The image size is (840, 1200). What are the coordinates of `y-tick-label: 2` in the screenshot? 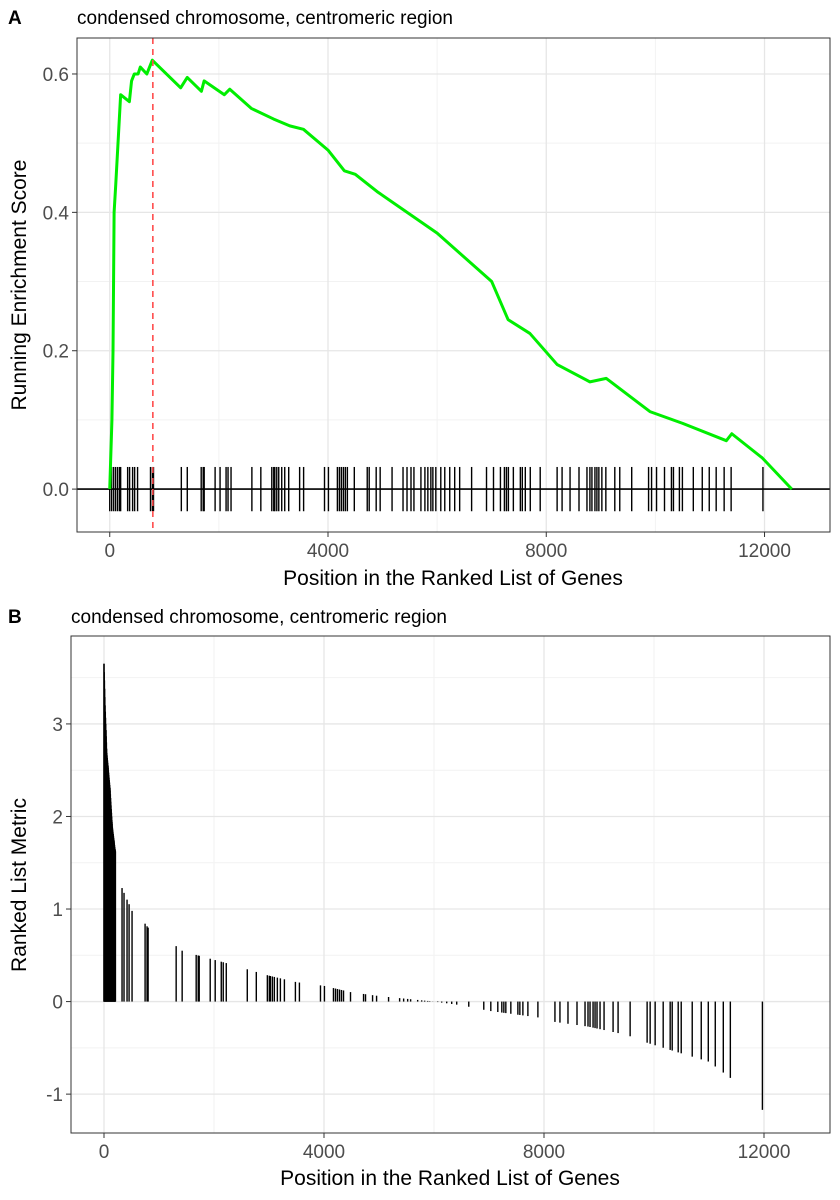 It's located at (57, 817).